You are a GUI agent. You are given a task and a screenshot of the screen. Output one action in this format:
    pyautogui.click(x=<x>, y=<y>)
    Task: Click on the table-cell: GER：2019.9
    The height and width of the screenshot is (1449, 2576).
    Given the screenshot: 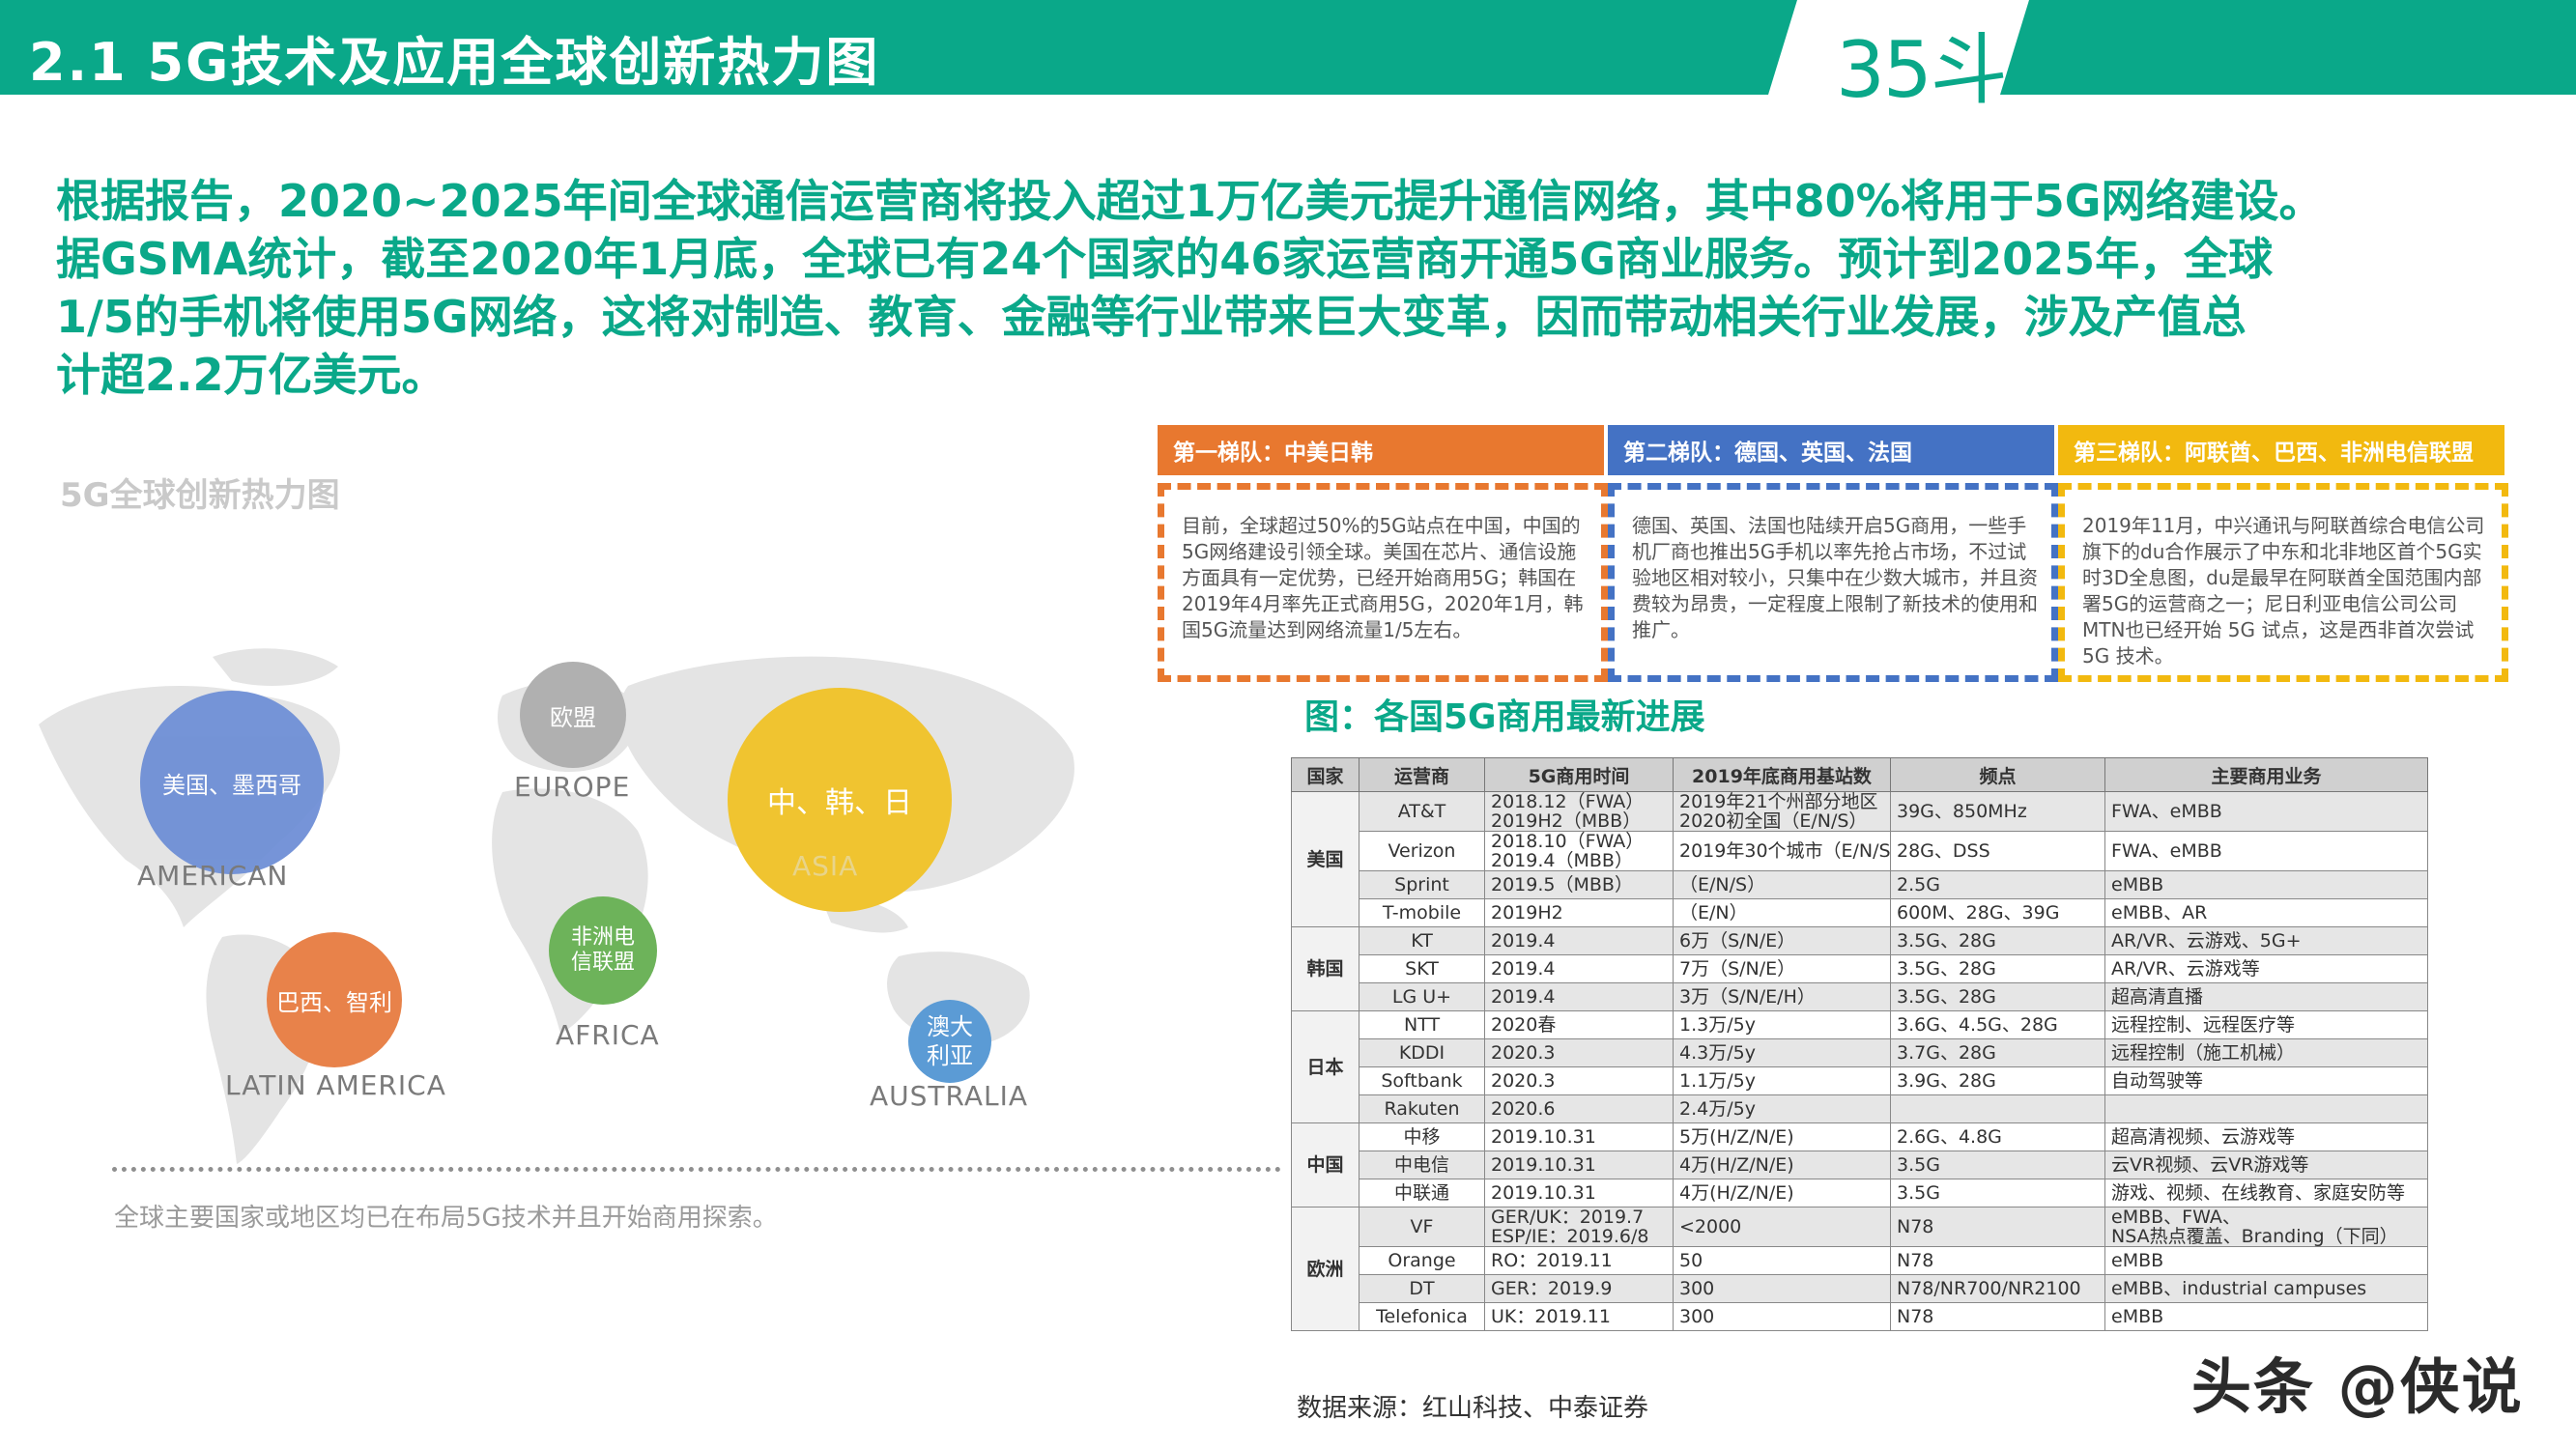 What is the action you would take?
    pyautogui.click(x=1579, y=1288)
    